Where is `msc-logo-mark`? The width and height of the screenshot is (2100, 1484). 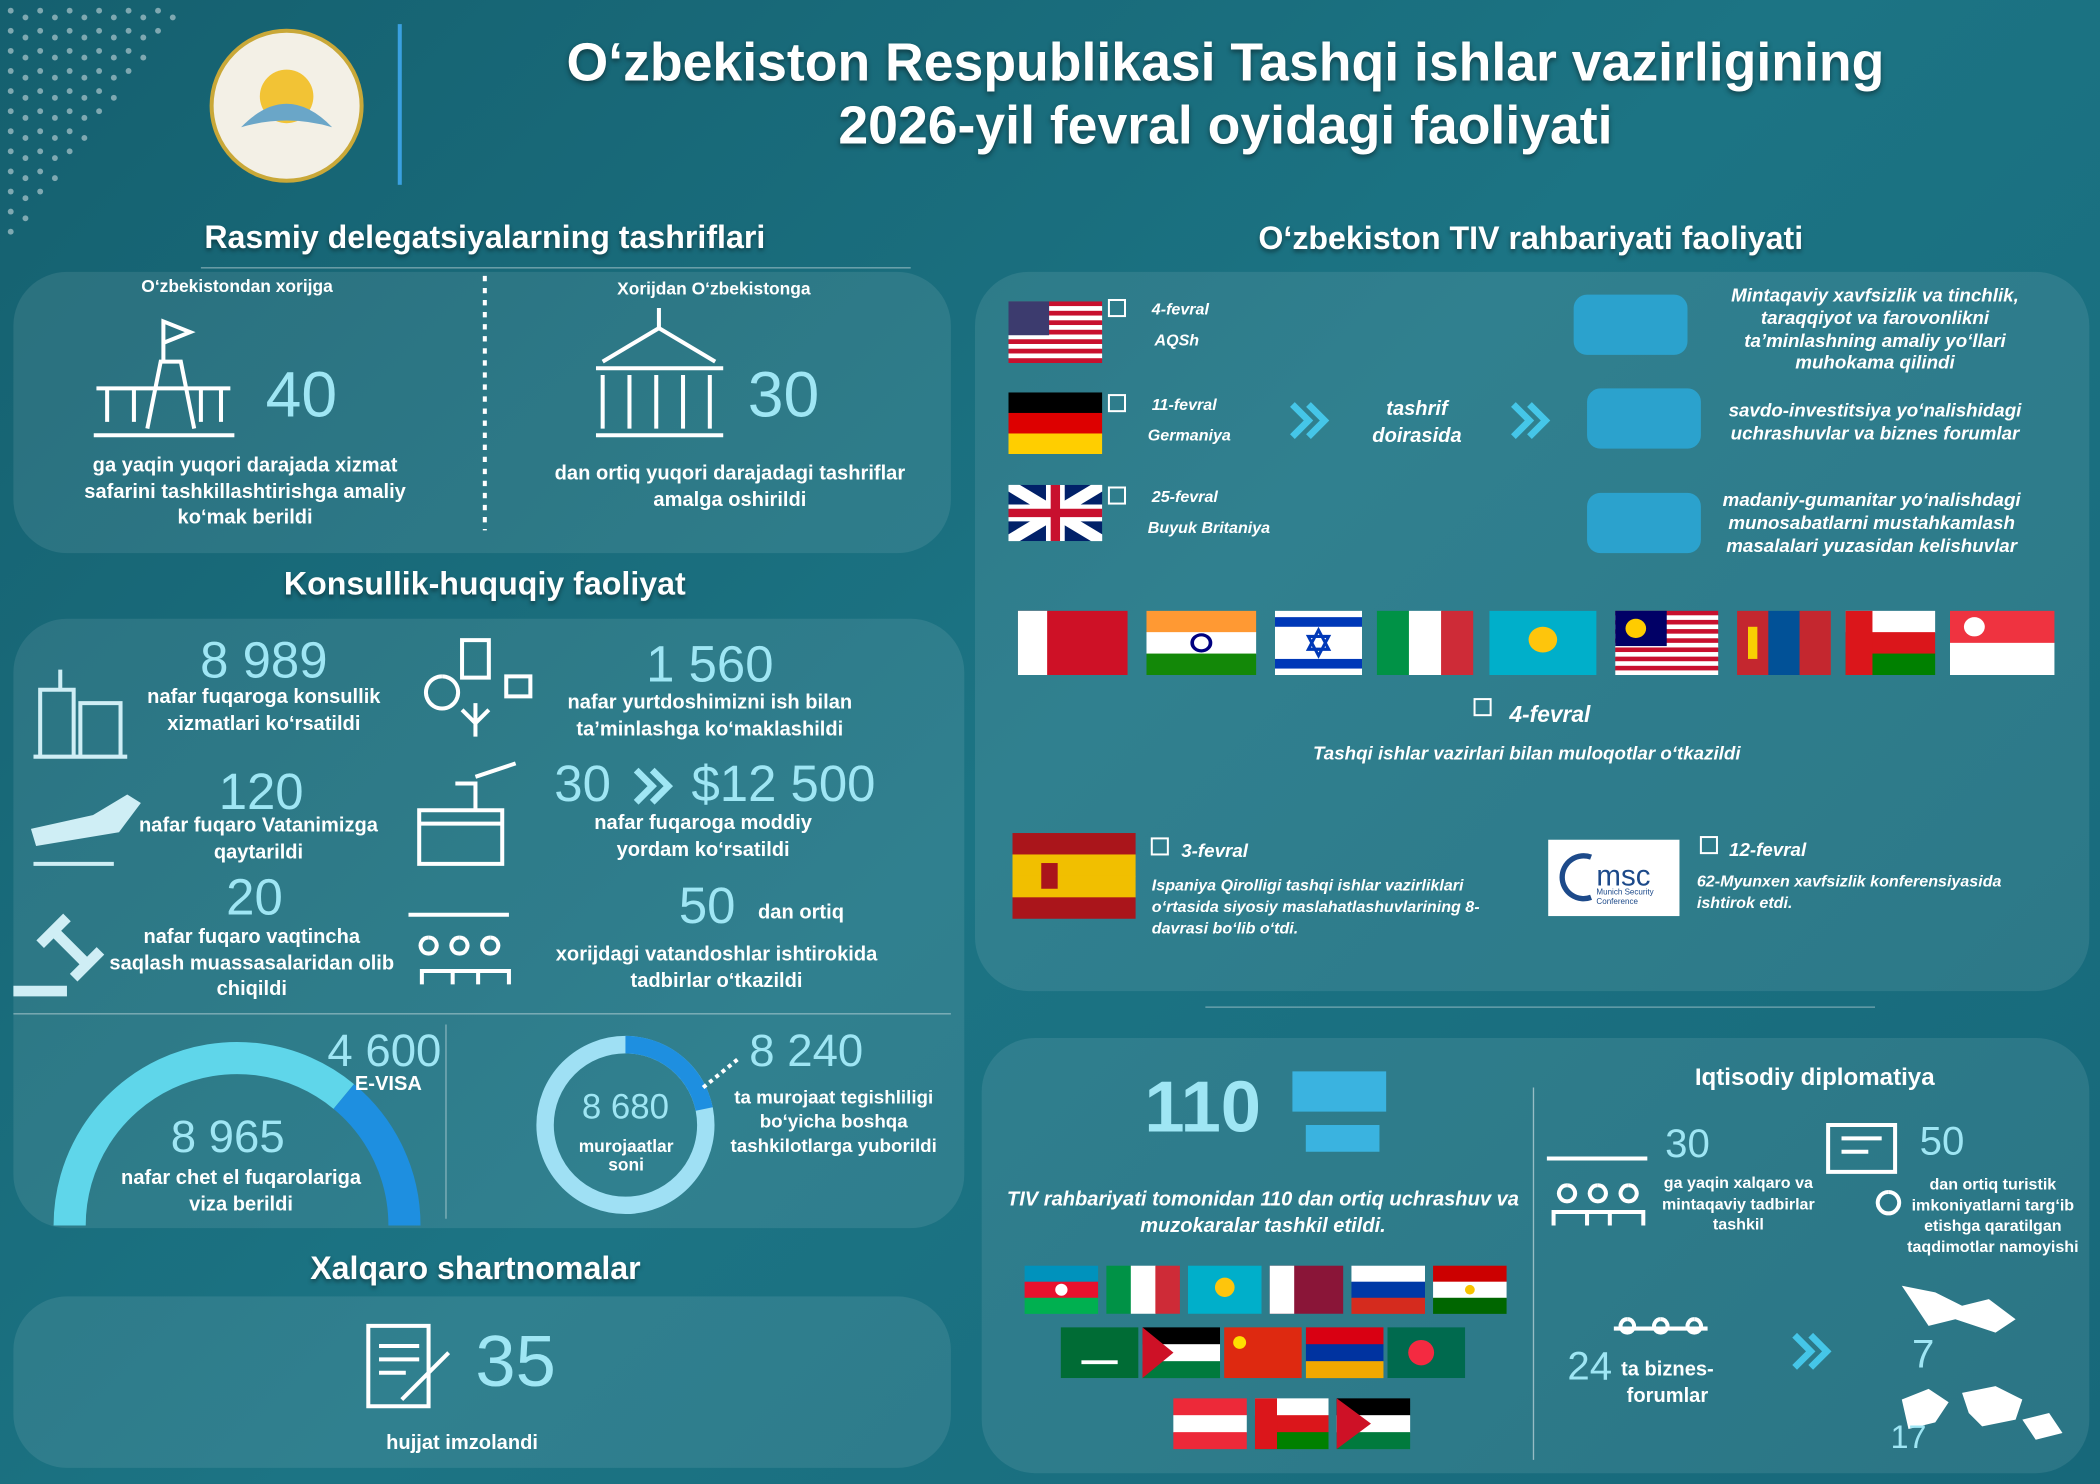 msc-logo-mark is located at coordinates (1575, 877).